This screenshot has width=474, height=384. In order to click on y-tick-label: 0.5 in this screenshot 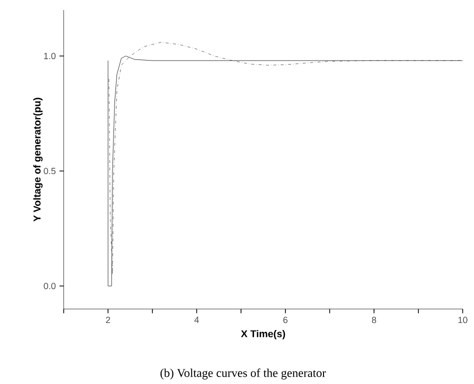, I will do `click(50, 171)`.